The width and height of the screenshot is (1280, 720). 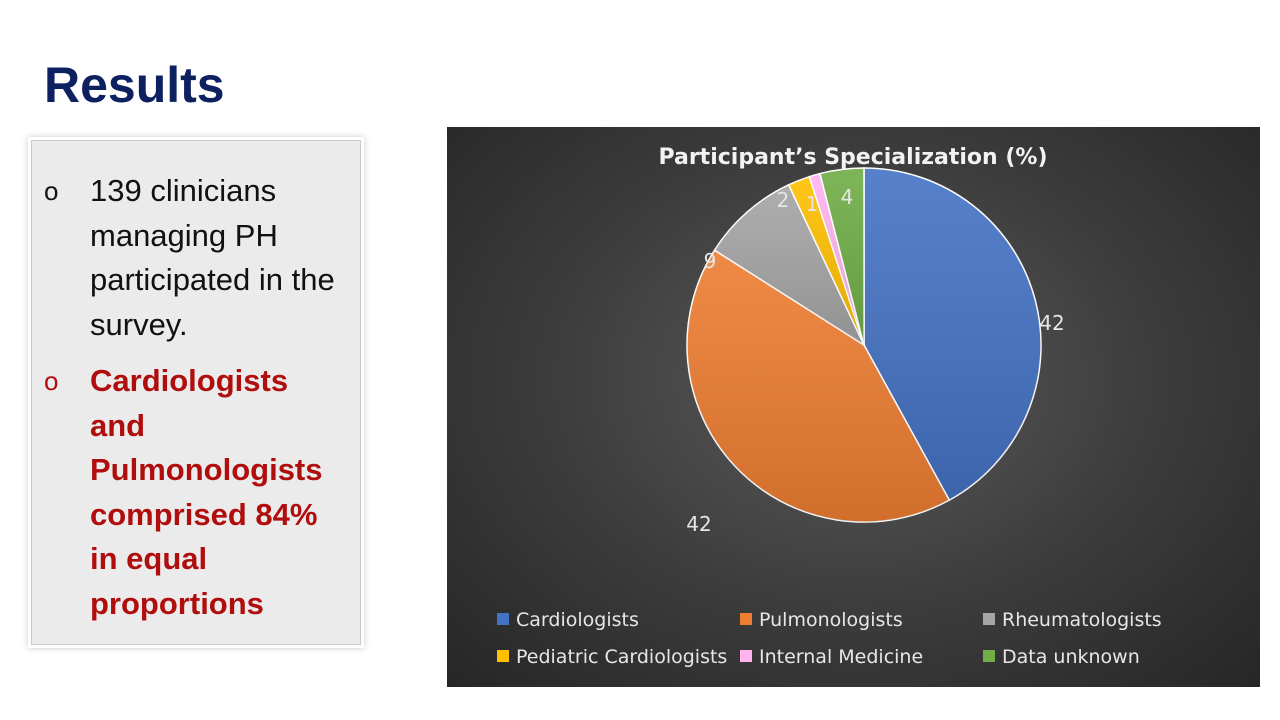 What do you see at coordinates (698, 524) in the screenshot?
I see `slice-label-pulmonologists: 42` at bounding box center [698, 524].